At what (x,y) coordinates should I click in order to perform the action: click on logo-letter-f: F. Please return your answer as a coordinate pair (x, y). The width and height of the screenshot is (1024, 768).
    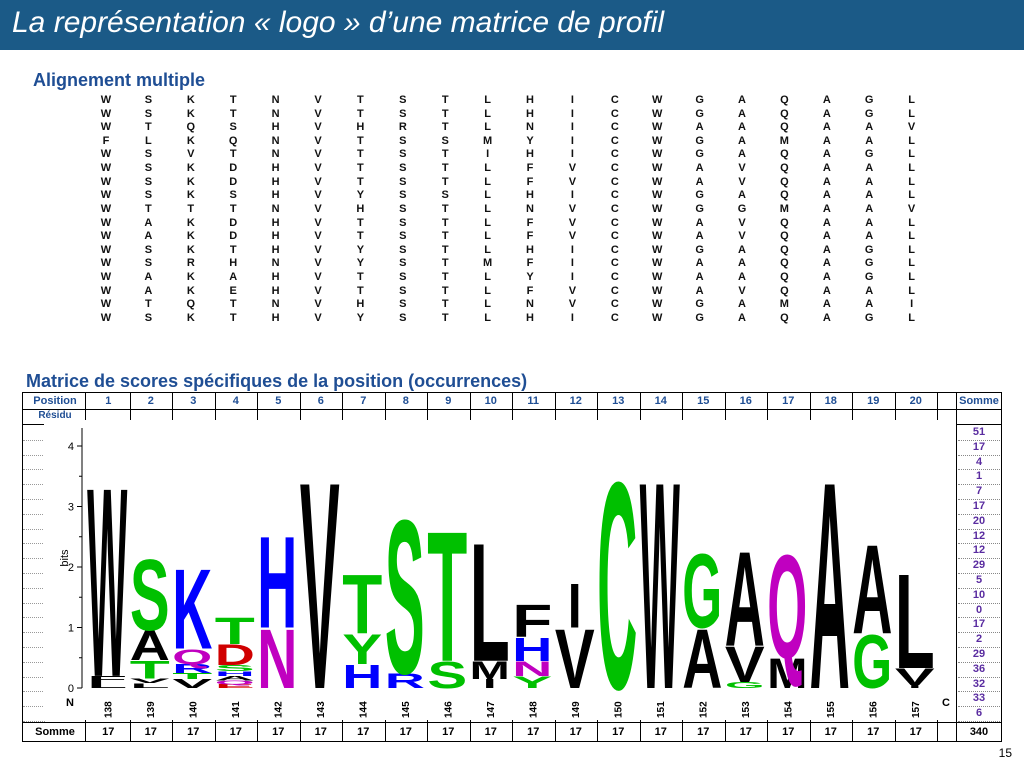
    Looking at the image, I should click on (532, 622).